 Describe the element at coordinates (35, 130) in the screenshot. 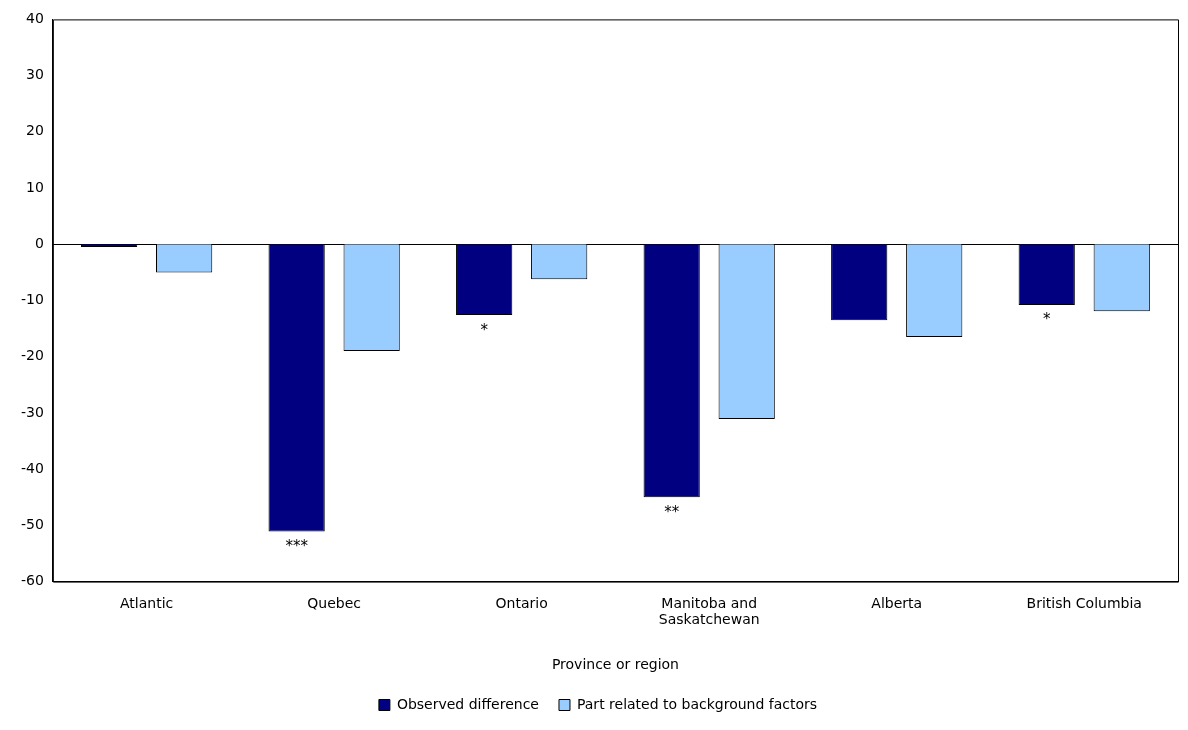

I see `y-tick-label: 20` at that location.